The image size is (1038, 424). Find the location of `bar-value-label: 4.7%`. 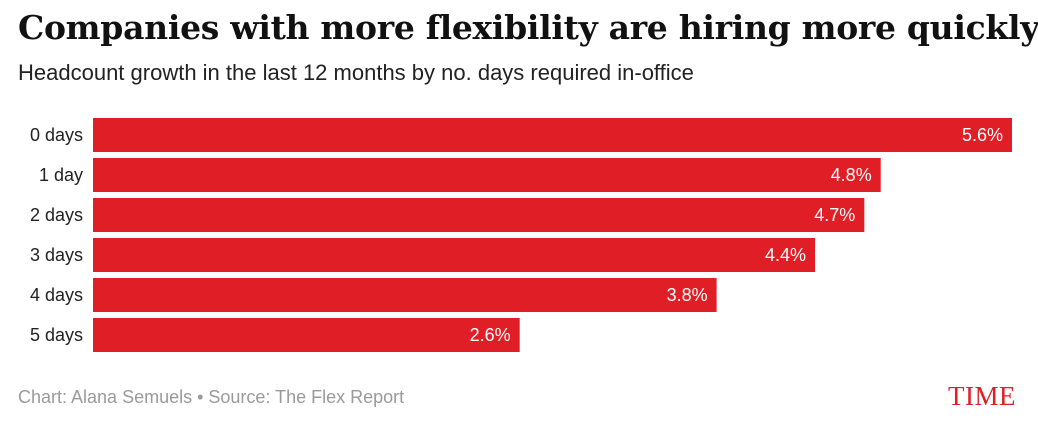

bar-value-label: 4.7% is located at coordinates (834, 215).